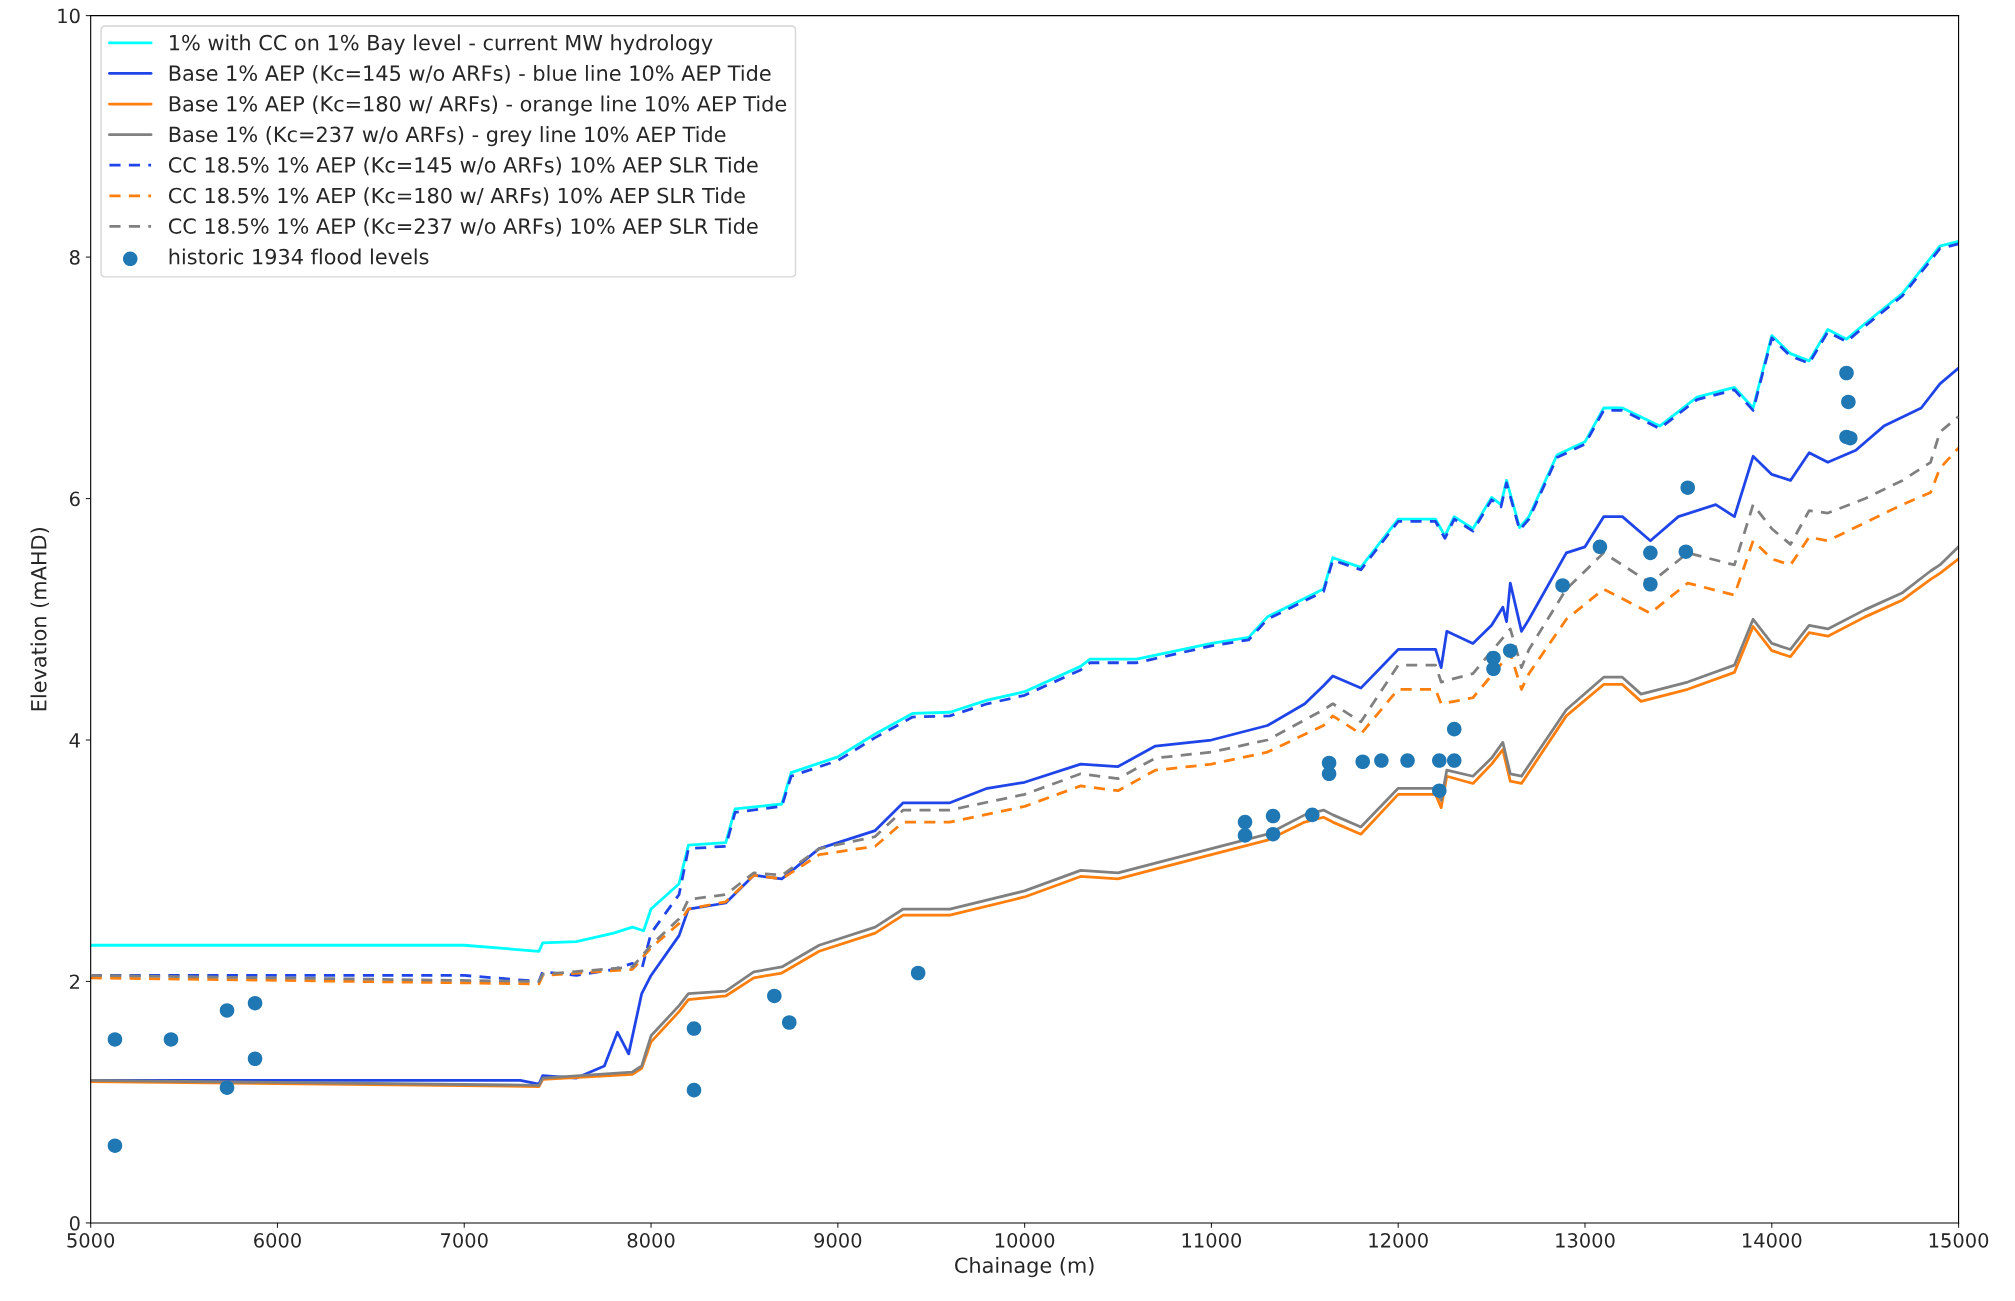 This screenshot has height=1301, width=2015. Describe the element at coordinates (838, 1240) in the screenshot. I see `x-tick-label: 9000` at that location.